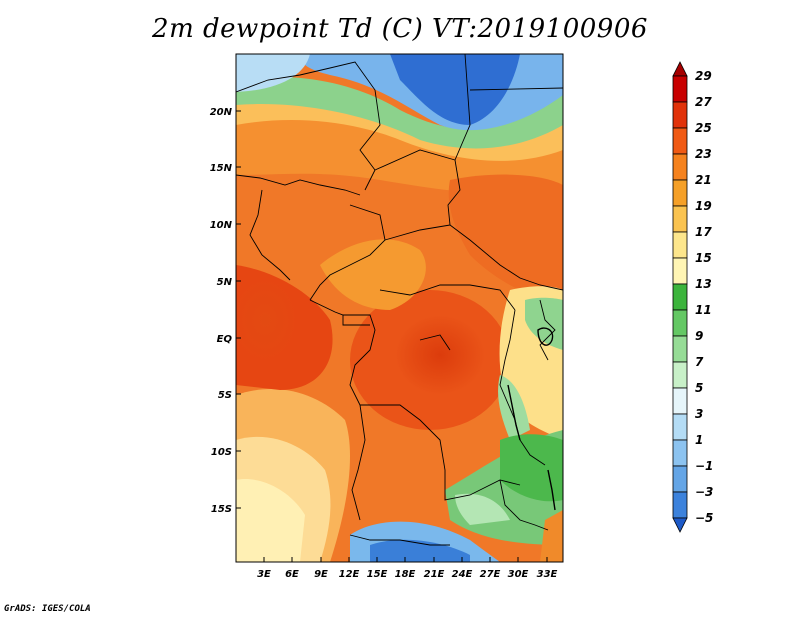  Describe the element at coordinates (321, 574) in the screenshot. I see `lon-label: 9E` at that location.